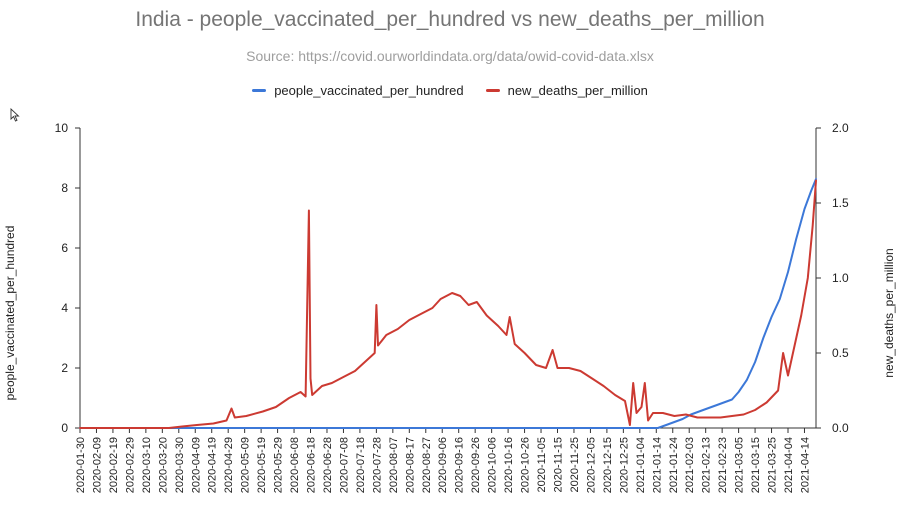 The image size is (900, 512). Describe the element at coordinates (558, 464) in the screenshot. I see `x-tick-label: 2020-11-15` at that location.